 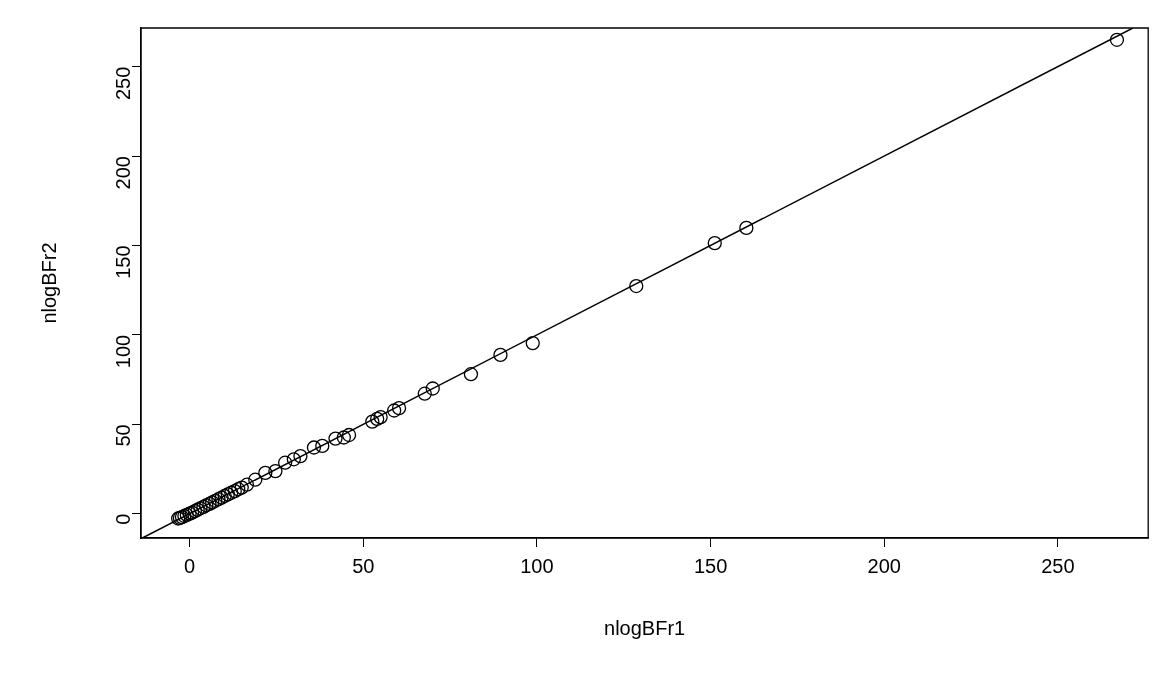 I want to click on y-tick-label: 50, so click(x=122, y=435).